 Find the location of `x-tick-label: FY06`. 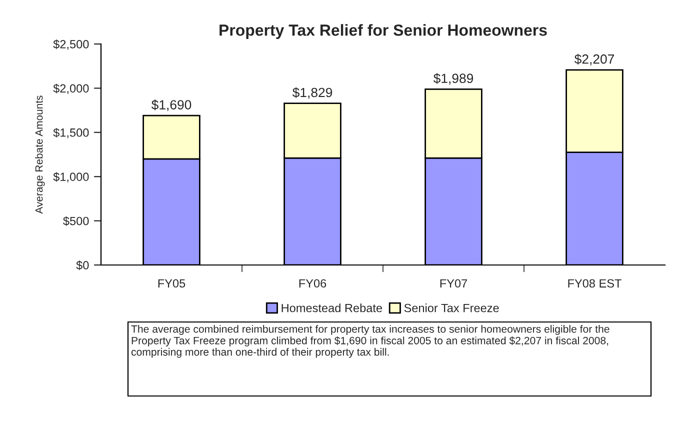

x-tick-label: FY06 is located at coordinates (312, 283).